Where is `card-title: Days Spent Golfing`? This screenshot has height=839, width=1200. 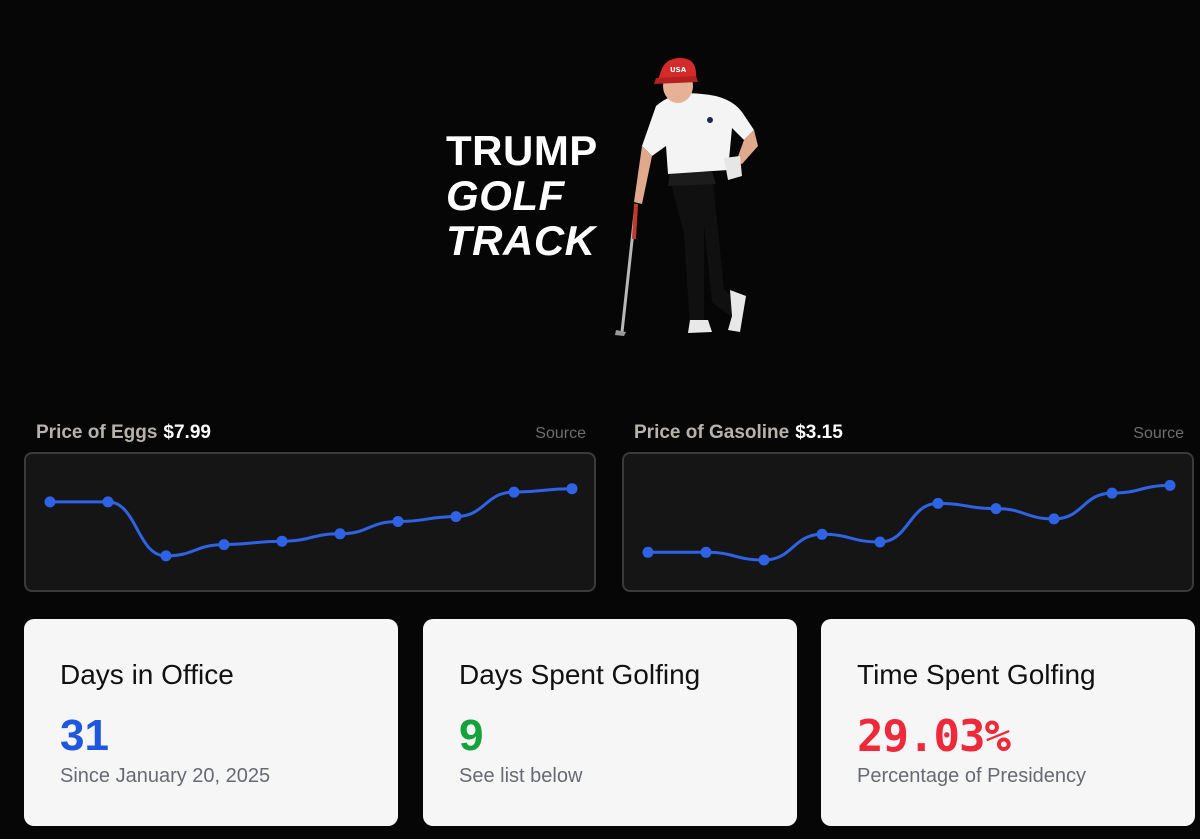
card-title: Days Spent Golfing is located at coordinates (580, 674).